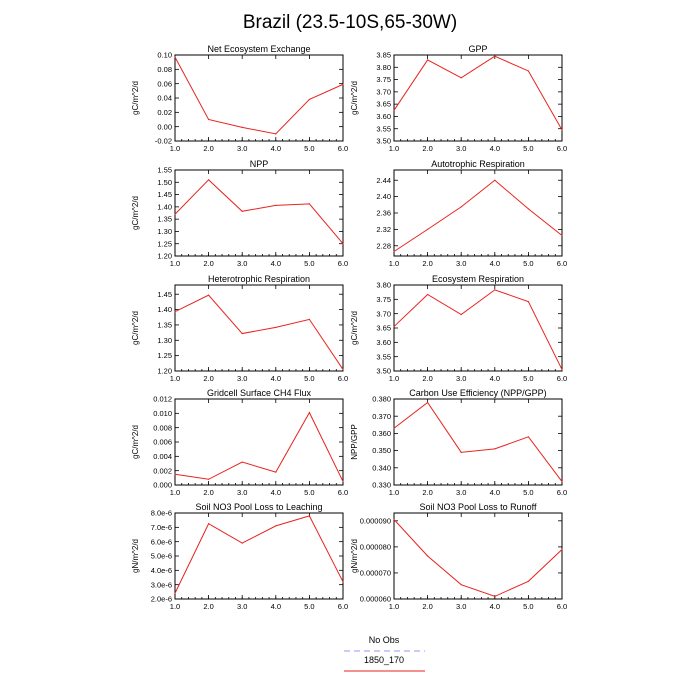 The height and width of the screenshot is (700, 700). Describe the element at coordinates (384, 653) in the screenshot. I see `legend: No Obs 1850_170` at that location.